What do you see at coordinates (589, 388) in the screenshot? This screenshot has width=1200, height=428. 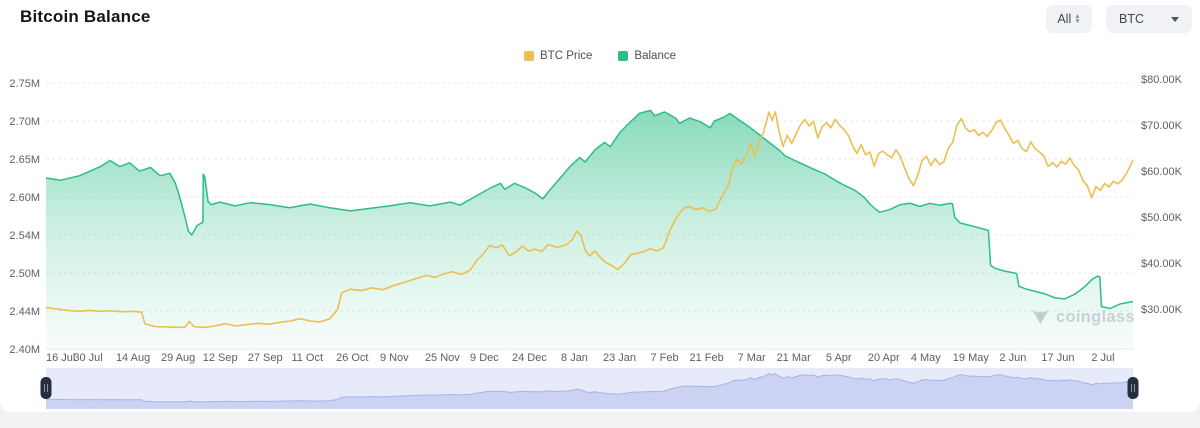 I see `navigator-line` at bounding box center [589, 388].